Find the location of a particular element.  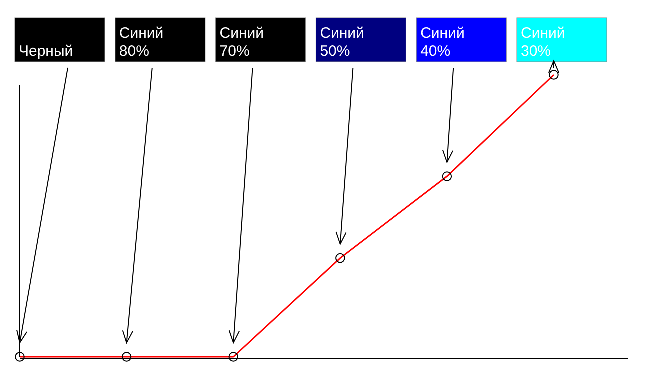

text: Синий 40% is located at coordinates (442, 42).